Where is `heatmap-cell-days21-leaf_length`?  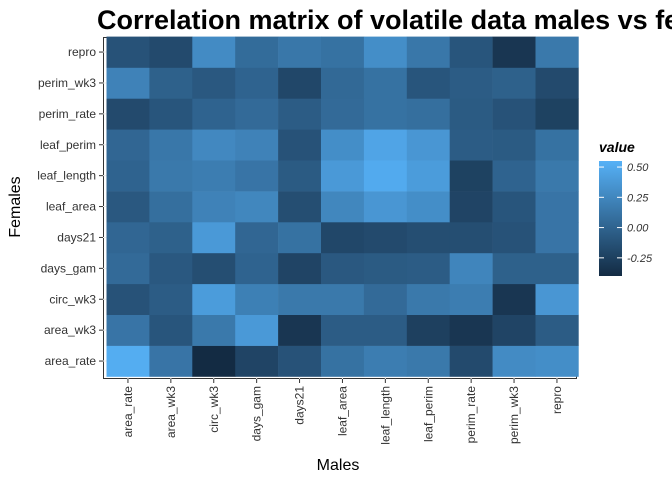 heatmap-cell-days21-leaf_length is located at coordinates (385, 238).